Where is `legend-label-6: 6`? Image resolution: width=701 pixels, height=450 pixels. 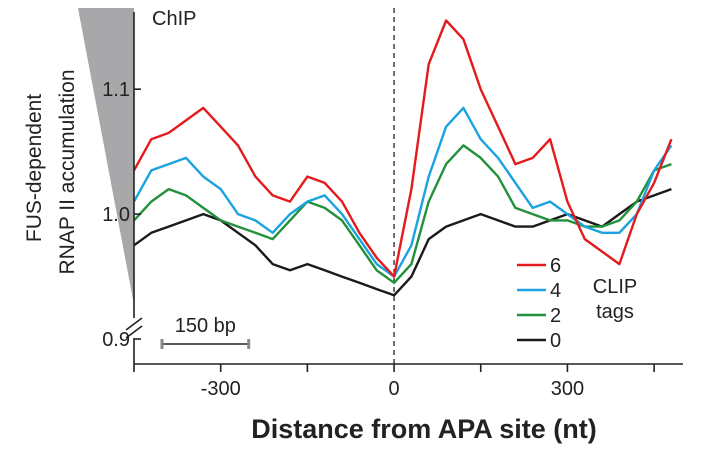
legend-label-6: 6 is located at coordinates (555, 266).